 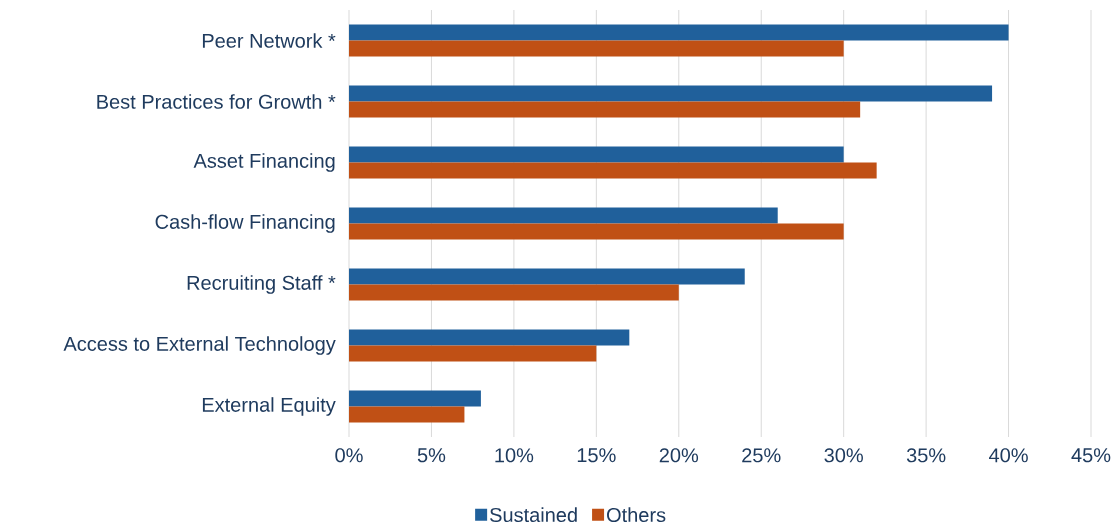 I want to click on y-tick-label: Peer Network *, so click(x=269, y=40).